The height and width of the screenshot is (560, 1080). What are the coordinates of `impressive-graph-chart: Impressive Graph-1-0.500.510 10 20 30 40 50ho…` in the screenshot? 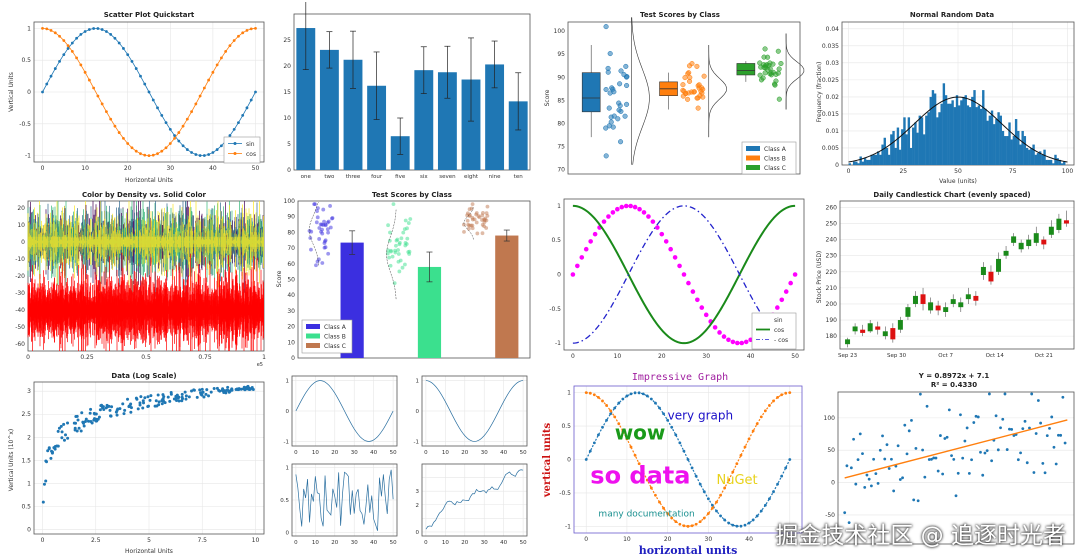 It's located at (672, 464).